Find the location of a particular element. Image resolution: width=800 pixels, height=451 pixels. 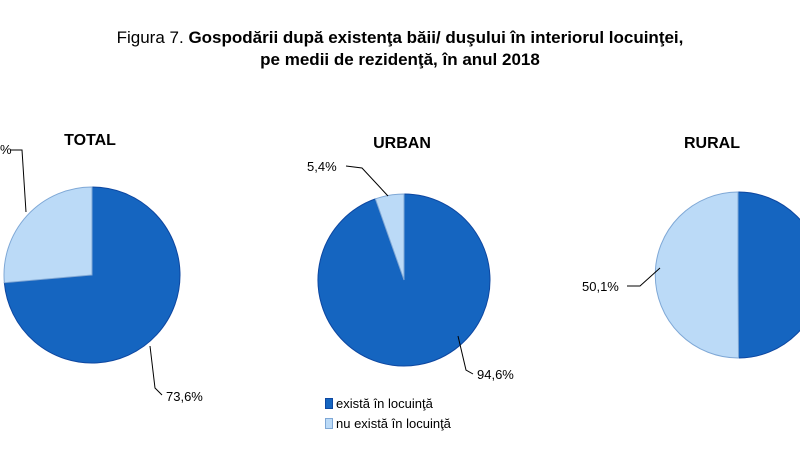

pie-title-urban: URBAN is located at coordinates (402, 143).